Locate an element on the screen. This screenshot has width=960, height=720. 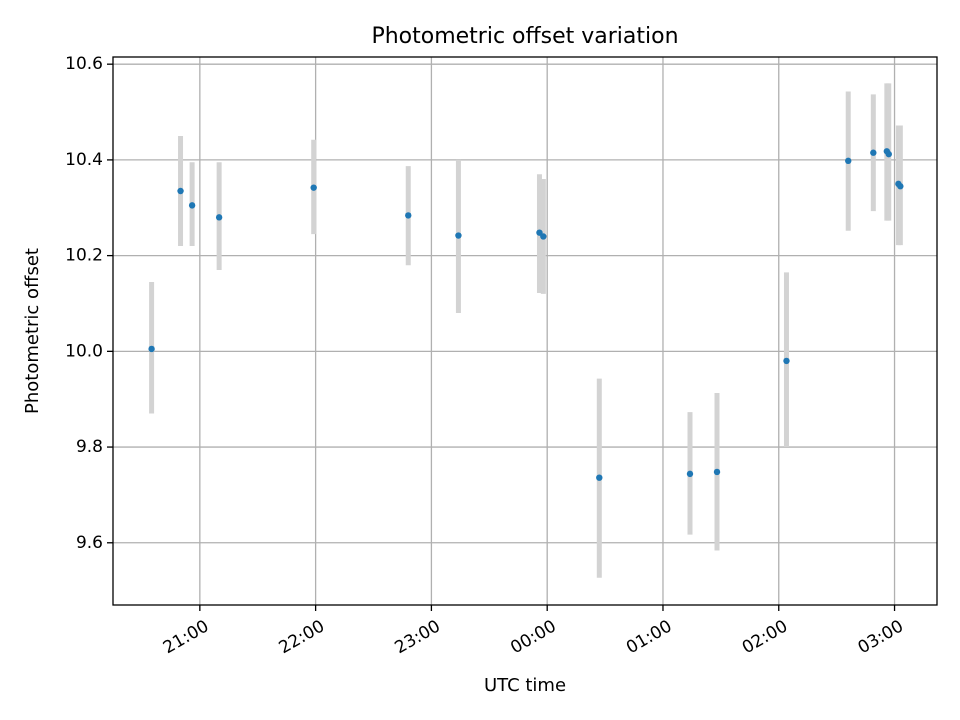
y-tick-label: 10.6 is located at coordinates (84, 64).